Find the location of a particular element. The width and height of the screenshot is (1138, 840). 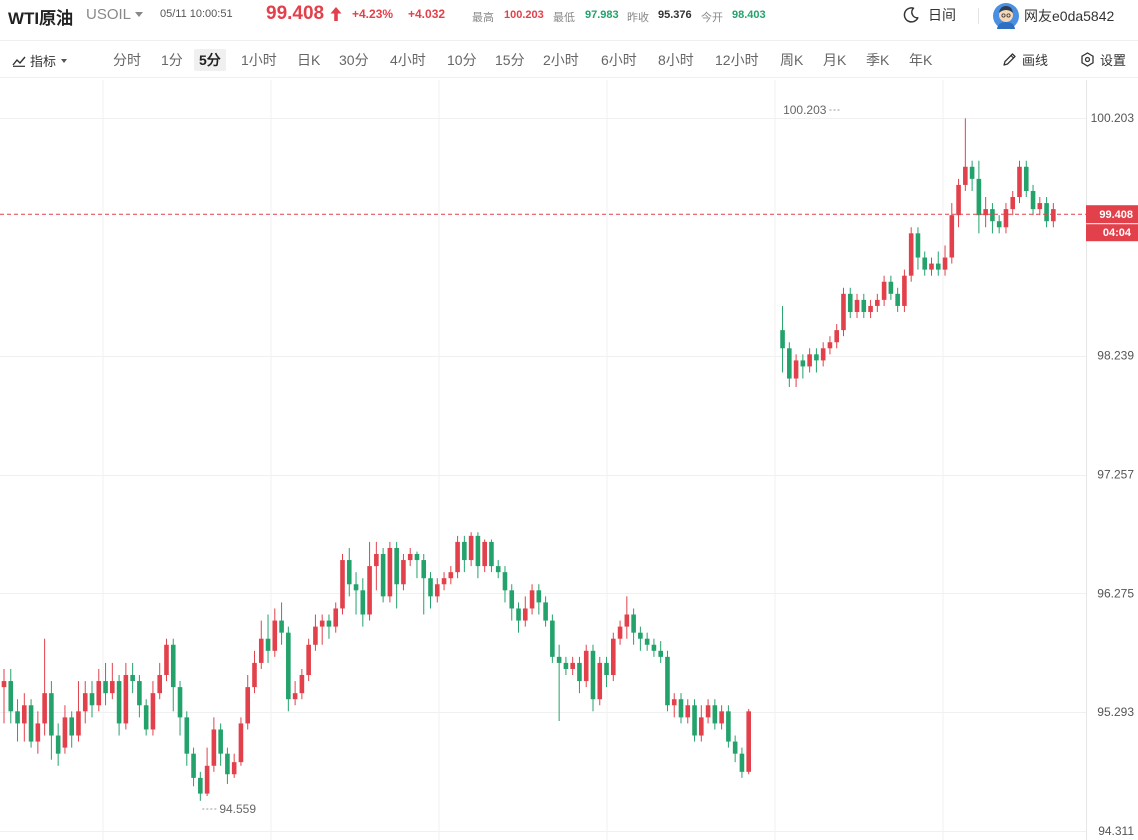

user-menu: 网友e0da5842 is located at coordinates (1053, 16).